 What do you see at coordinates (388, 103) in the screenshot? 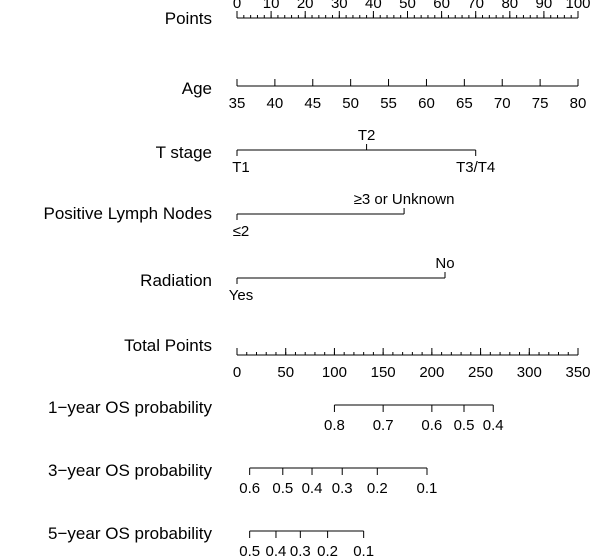
I see `tick-label: 55` at bounding box center [388, 103].